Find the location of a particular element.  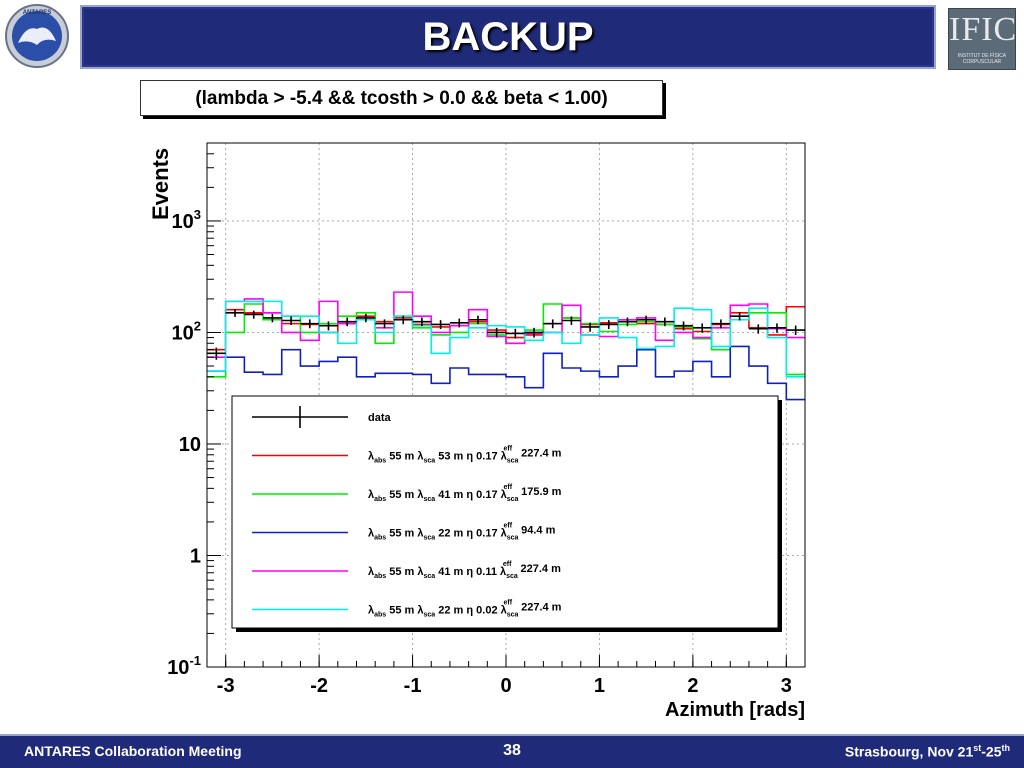

y-tick-label: 10³ is located at coordinates (186, 220).